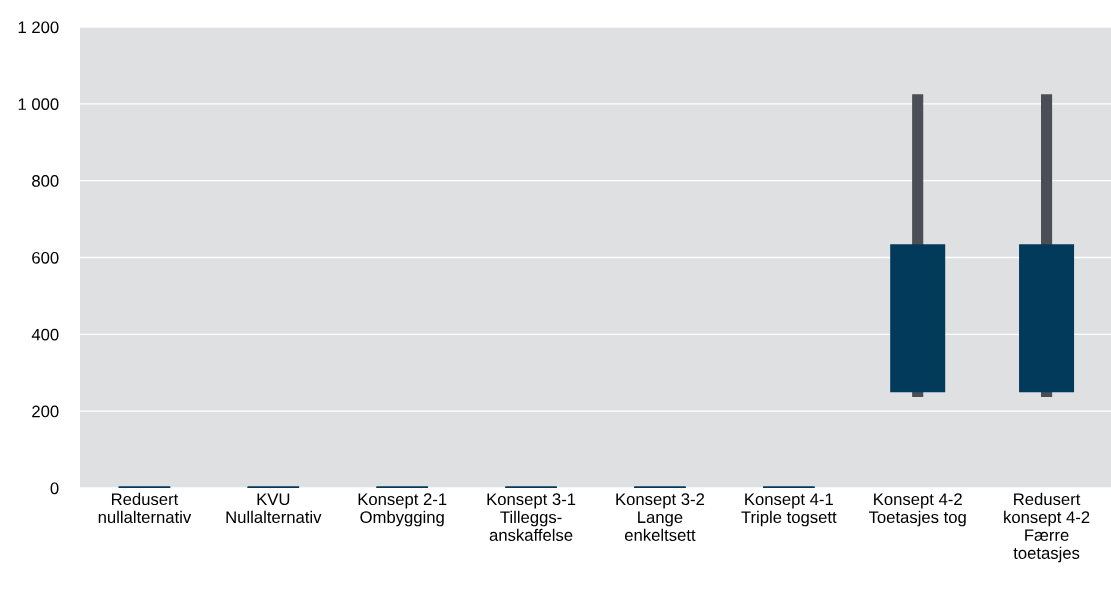 The height and width of the screenshot is (596, 1111). I want to click on y-tick-label: 600, so click(45, 257).